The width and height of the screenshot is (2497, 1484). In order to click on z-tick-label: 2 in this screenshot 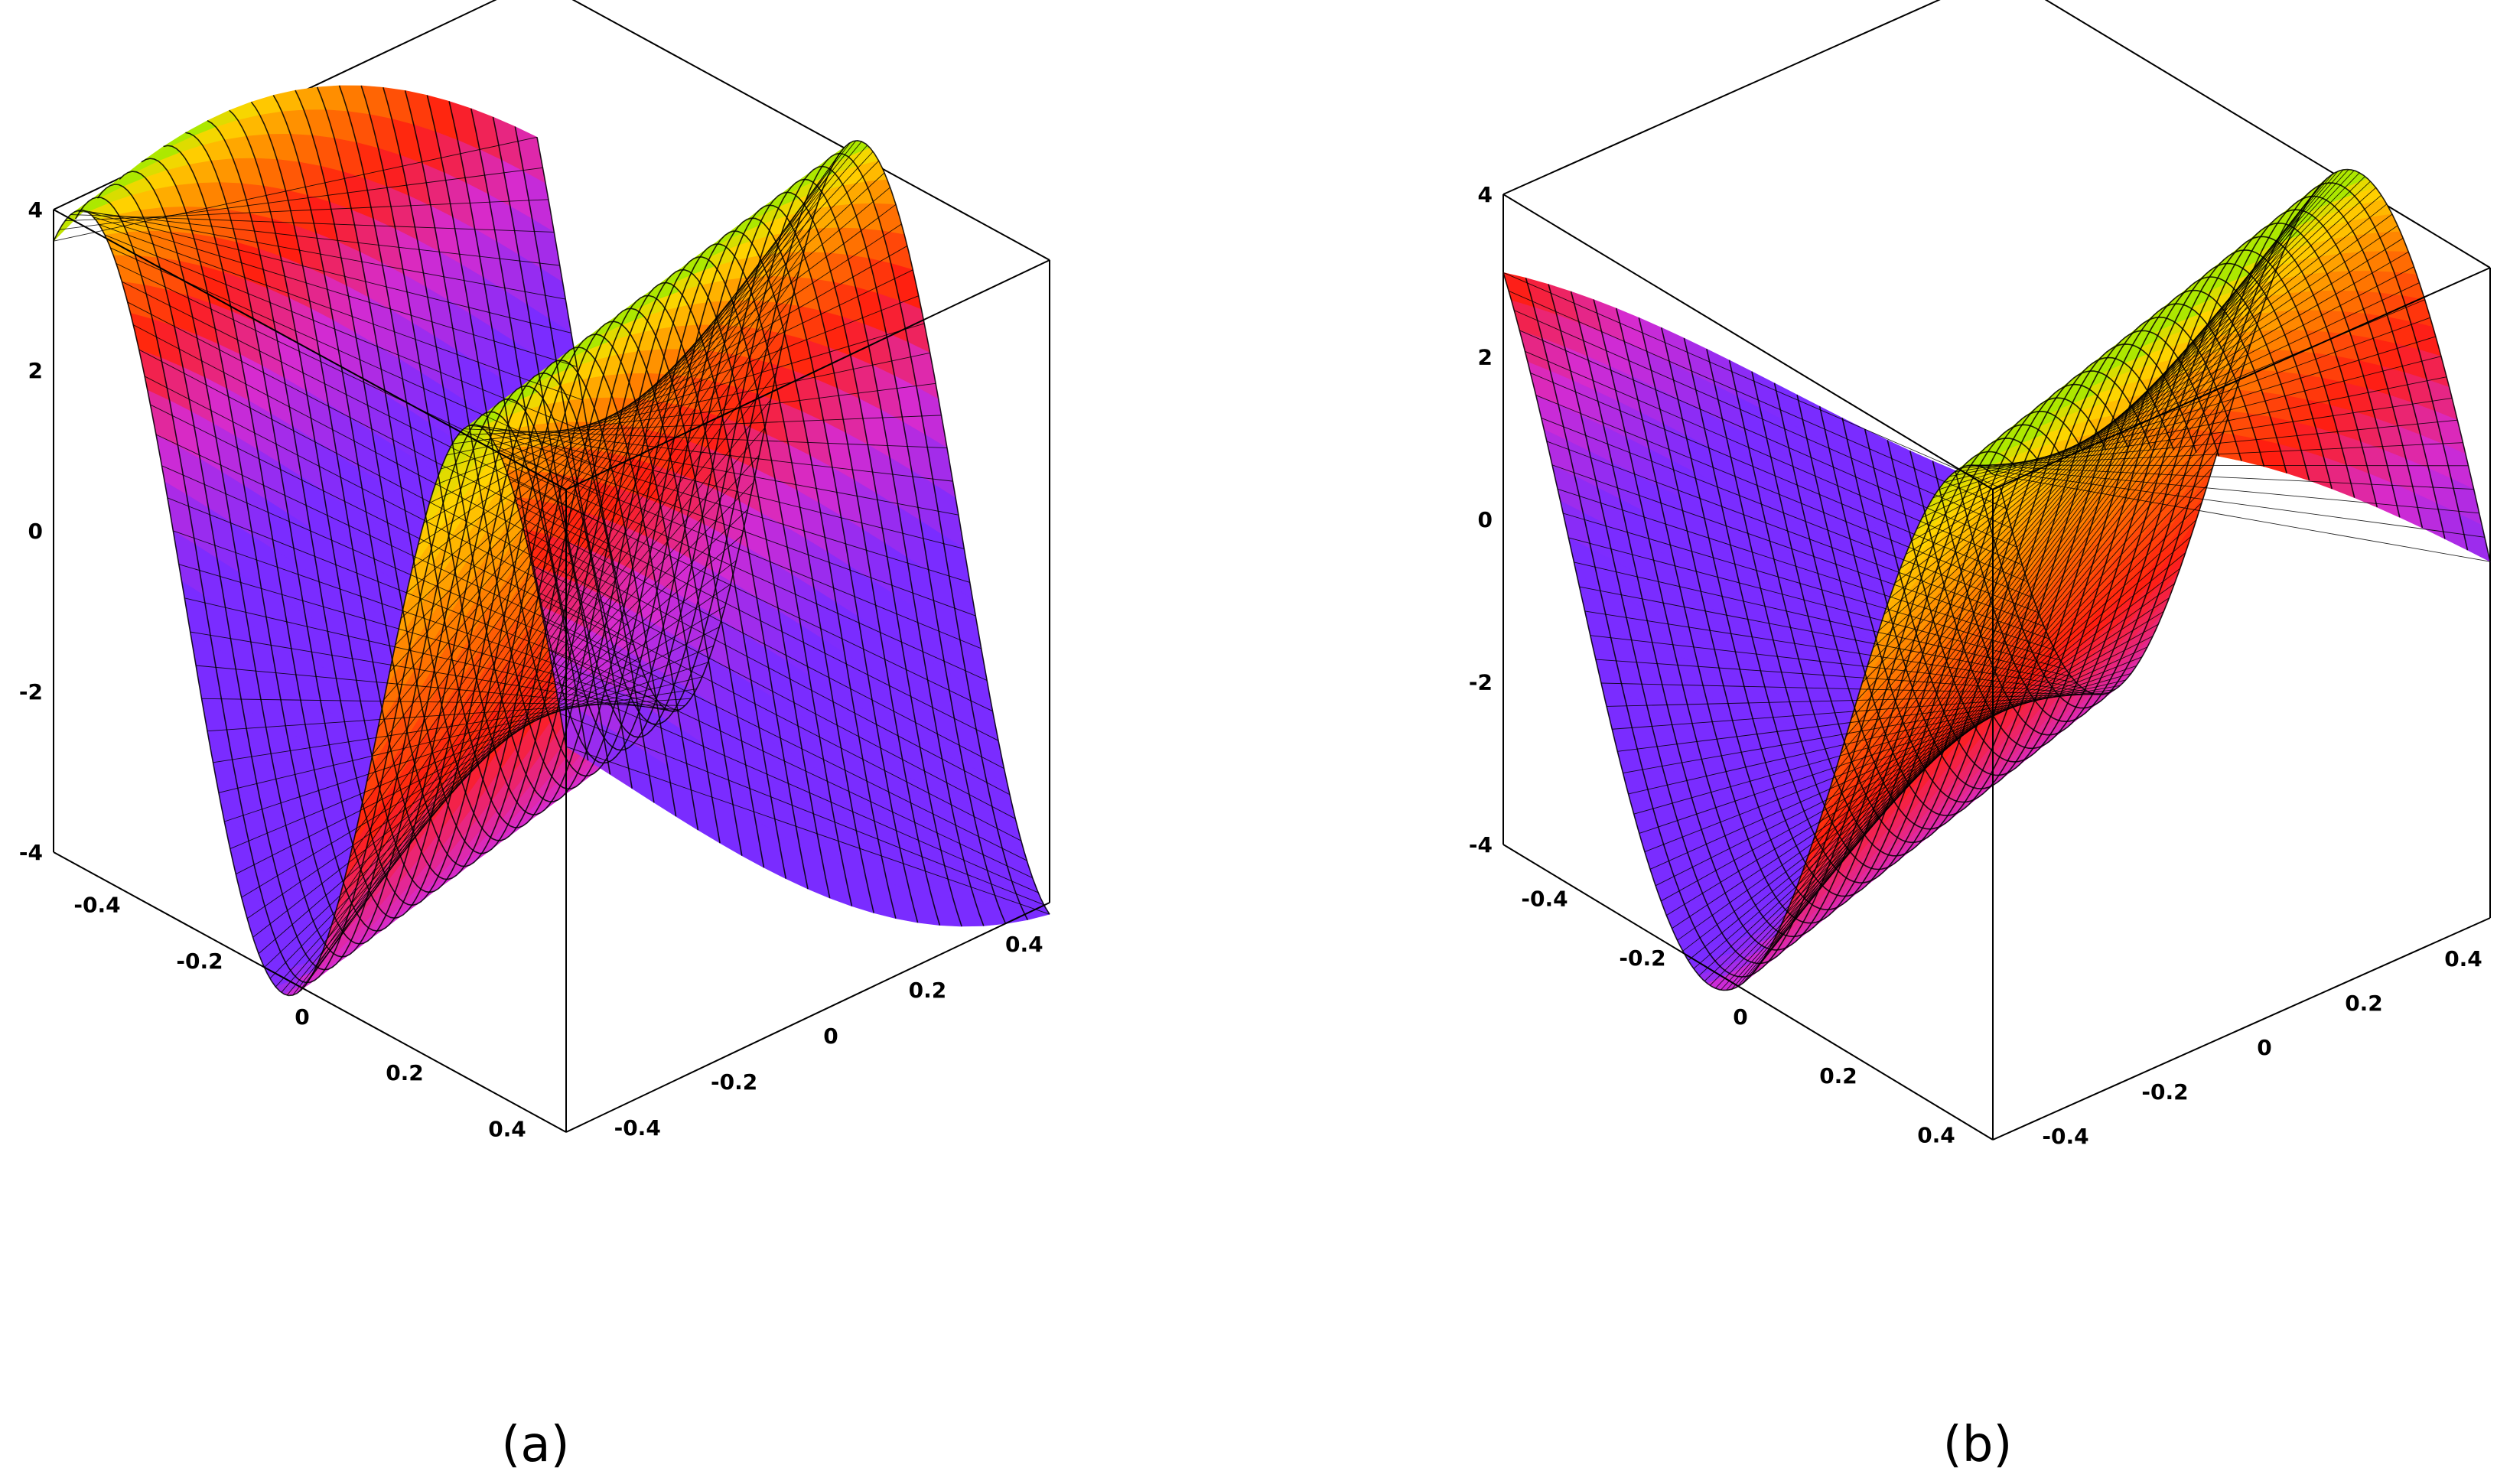, I will do `click(1485, 357)`.